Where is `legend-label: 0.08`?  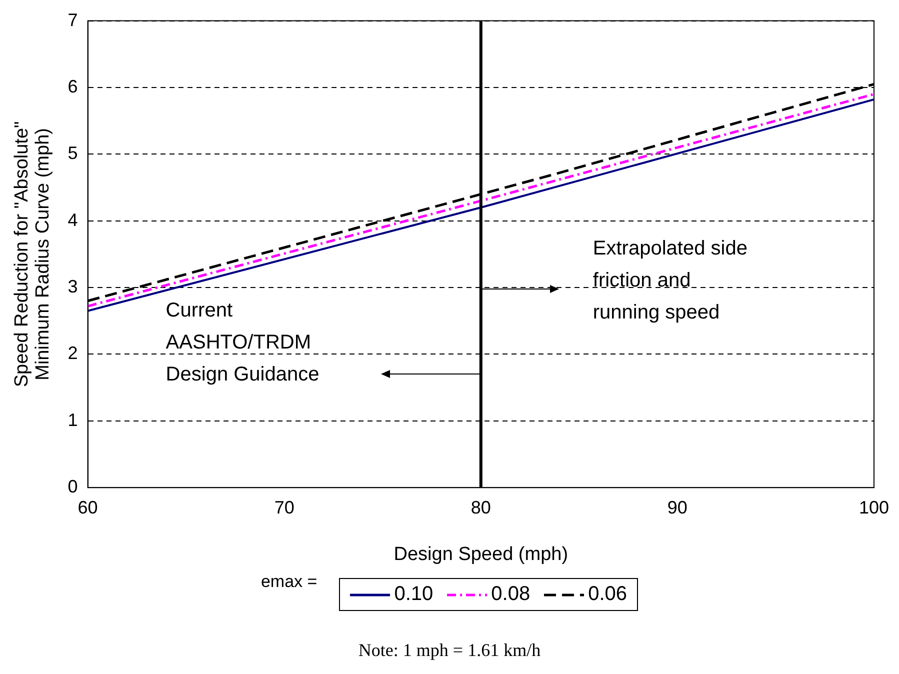 legend-label: 0.08 is located at coordinates (510, 594).